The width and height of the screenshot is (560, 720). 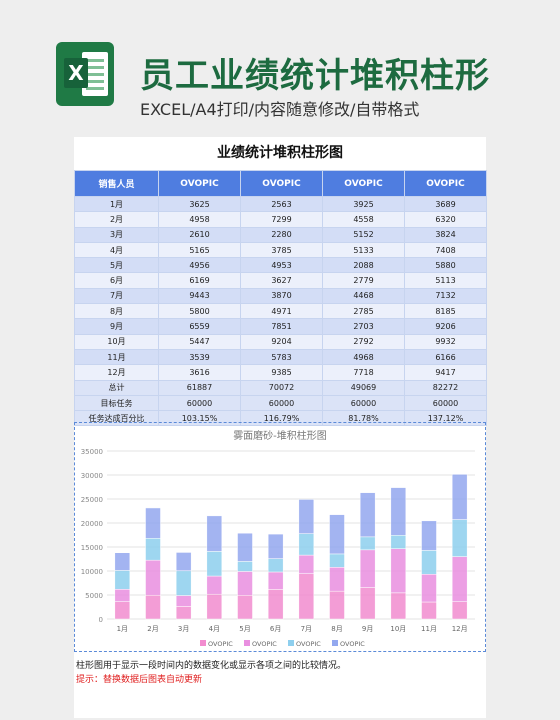 I want to click on table-cell: 9204, so click(x=281, y=341).